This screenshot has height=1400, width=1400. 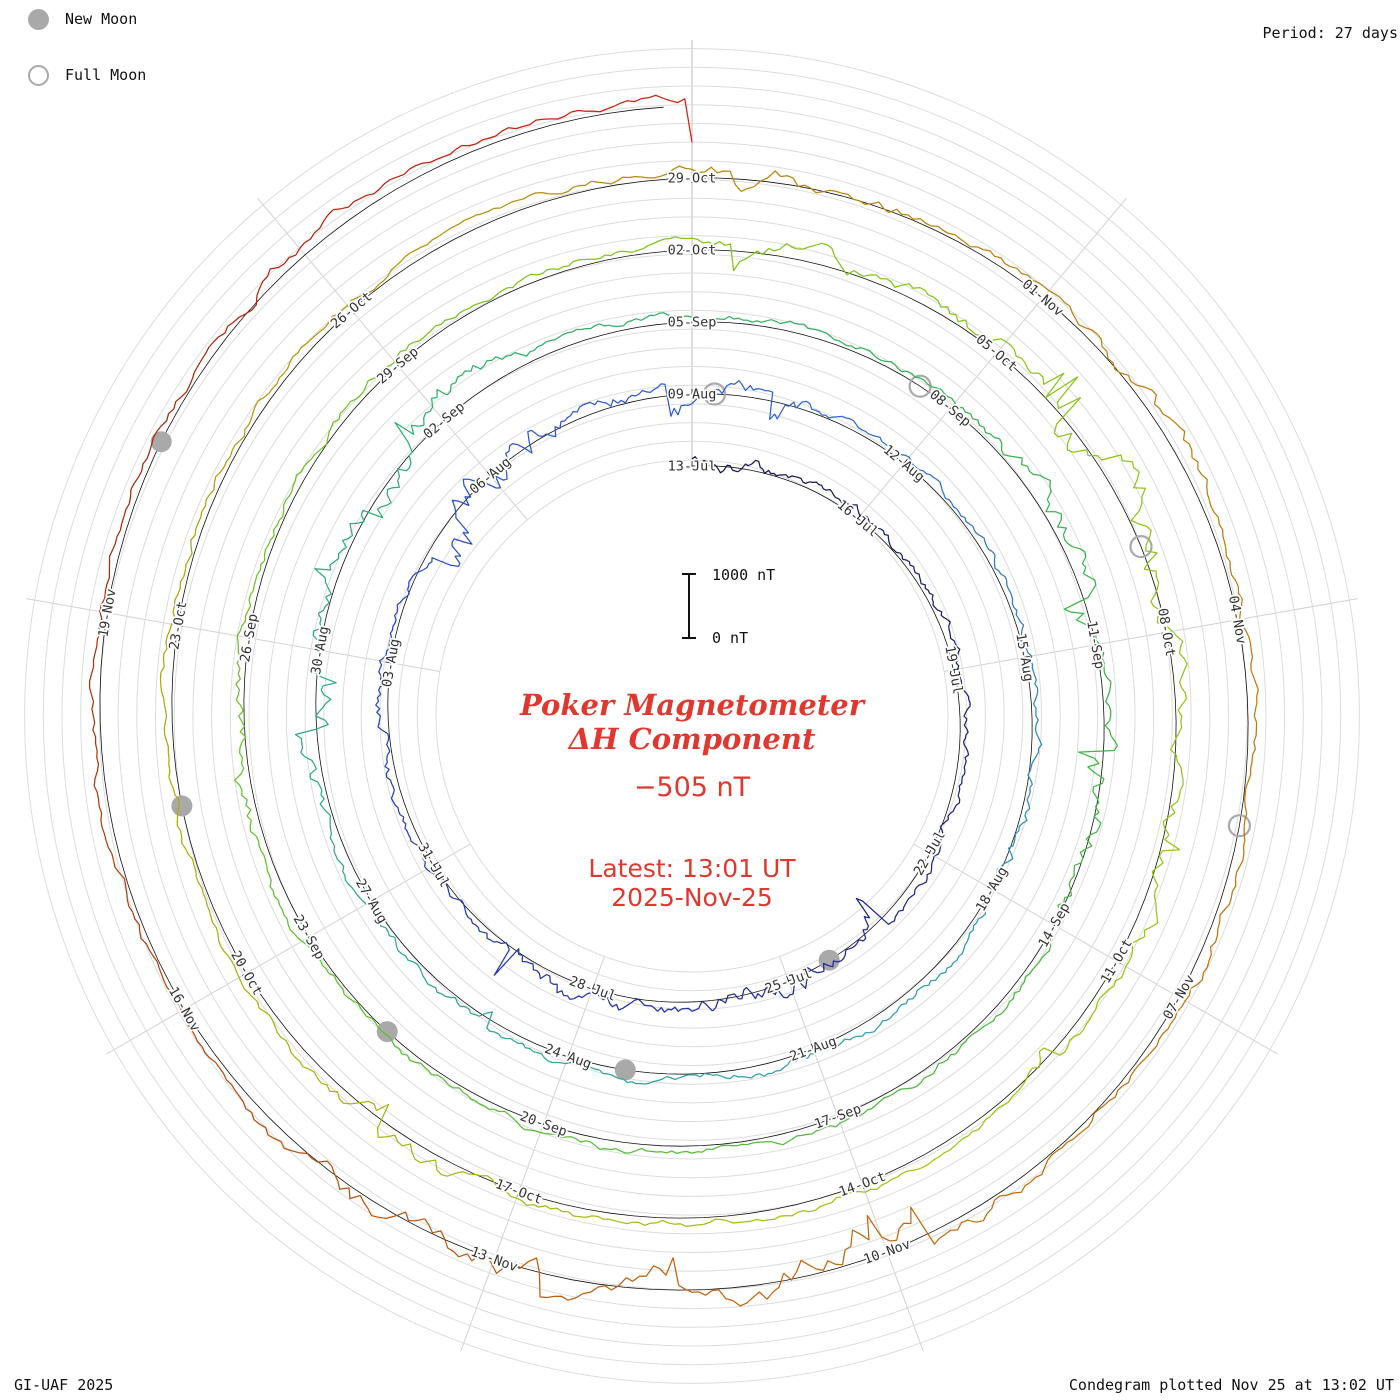 I want to click on plot-title: Poker Magnetometer ΔH Component, so click(x=692, y=722).